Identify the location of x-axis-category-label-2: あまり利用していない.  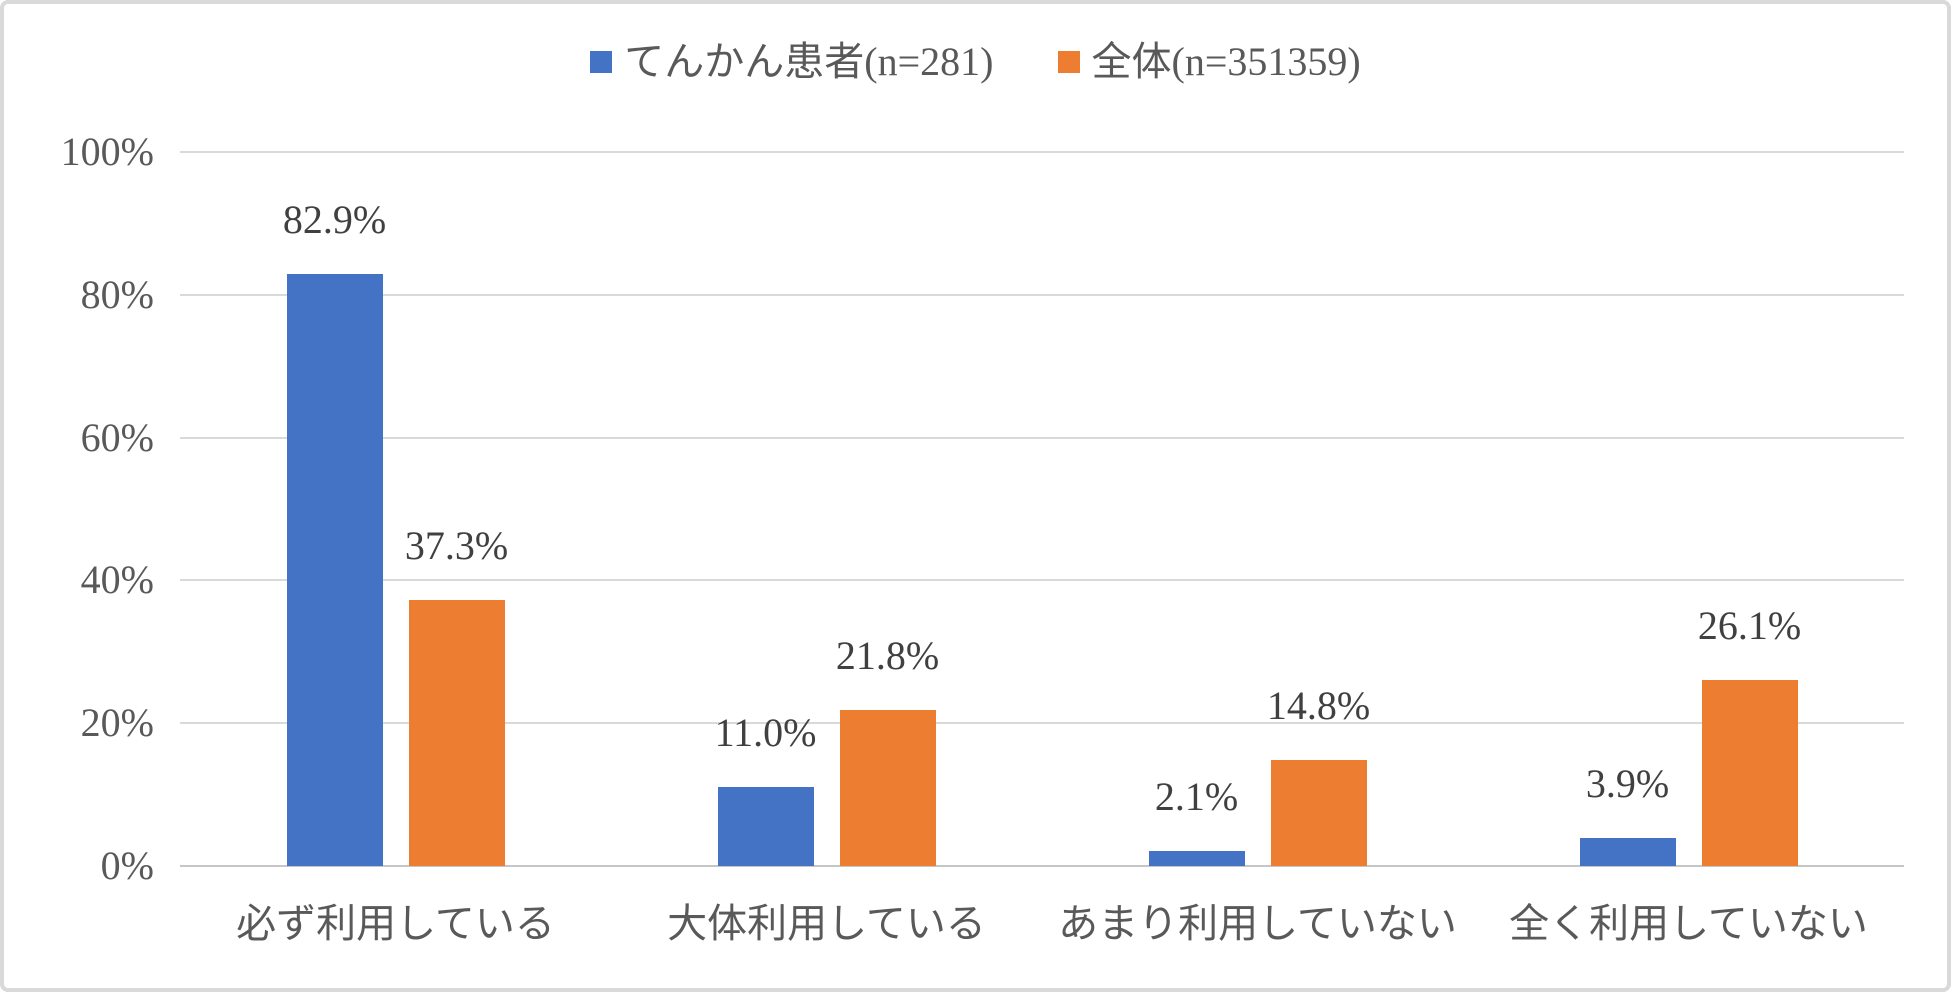
(1257, 923).